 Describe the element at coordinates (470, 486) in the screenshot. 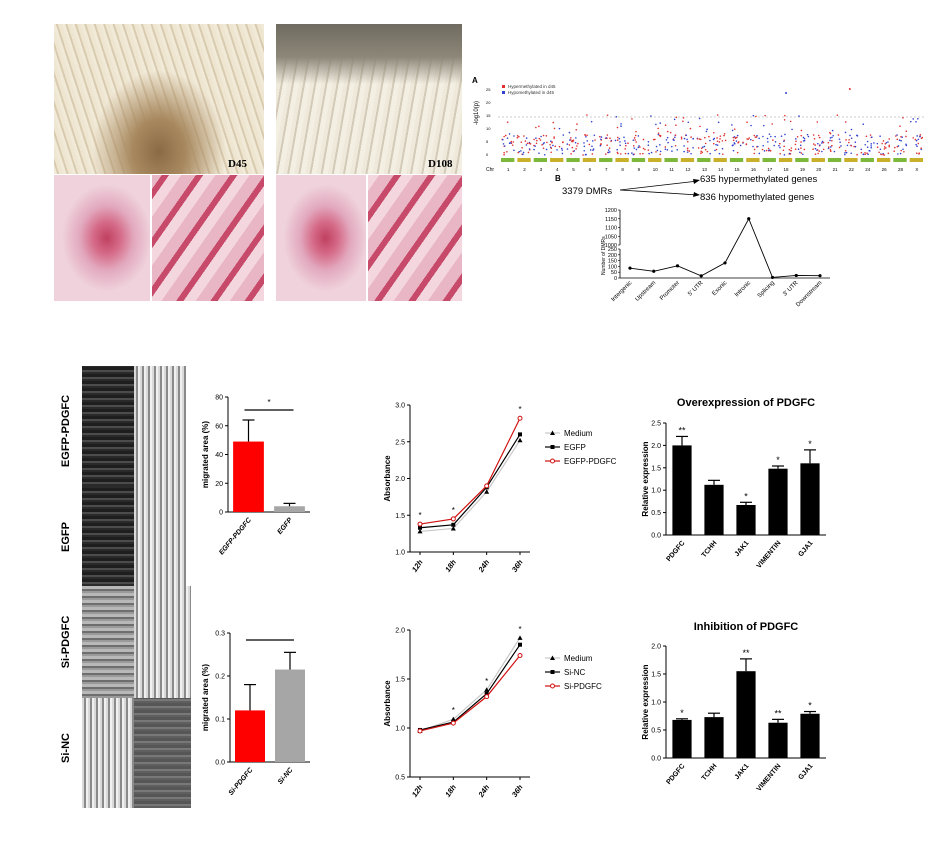

I see `series-line` at that location.